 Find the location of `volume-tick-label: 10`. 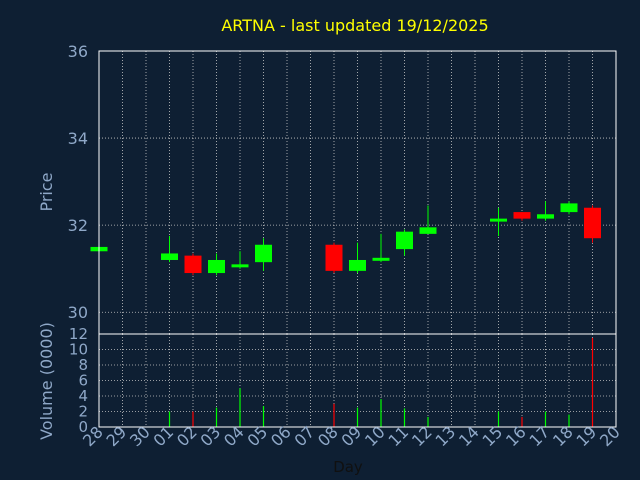

volume-tick-label: 10 is located at coordinates (78, 350).